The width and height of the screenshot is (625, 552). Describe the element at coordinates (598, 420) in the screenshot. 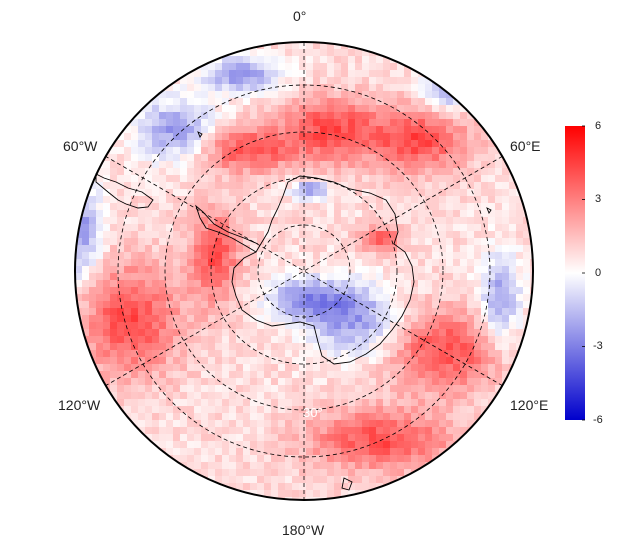

I see `colorbar-tick-label: -6` at that location.